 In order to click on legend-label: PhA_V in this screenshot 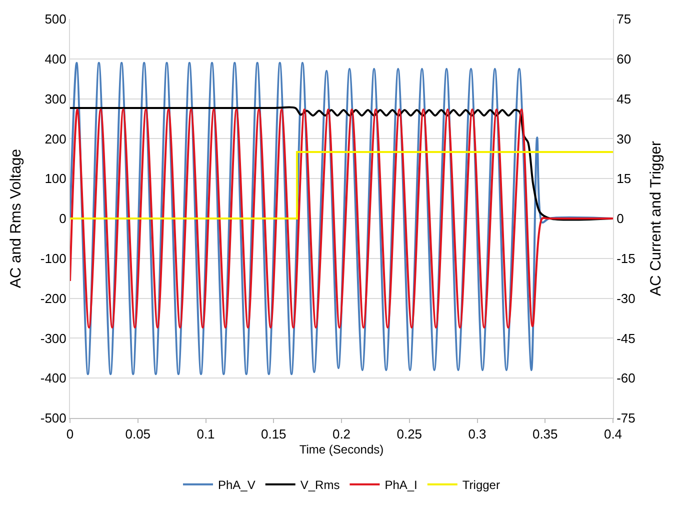, I will do `click(237, 485)`.